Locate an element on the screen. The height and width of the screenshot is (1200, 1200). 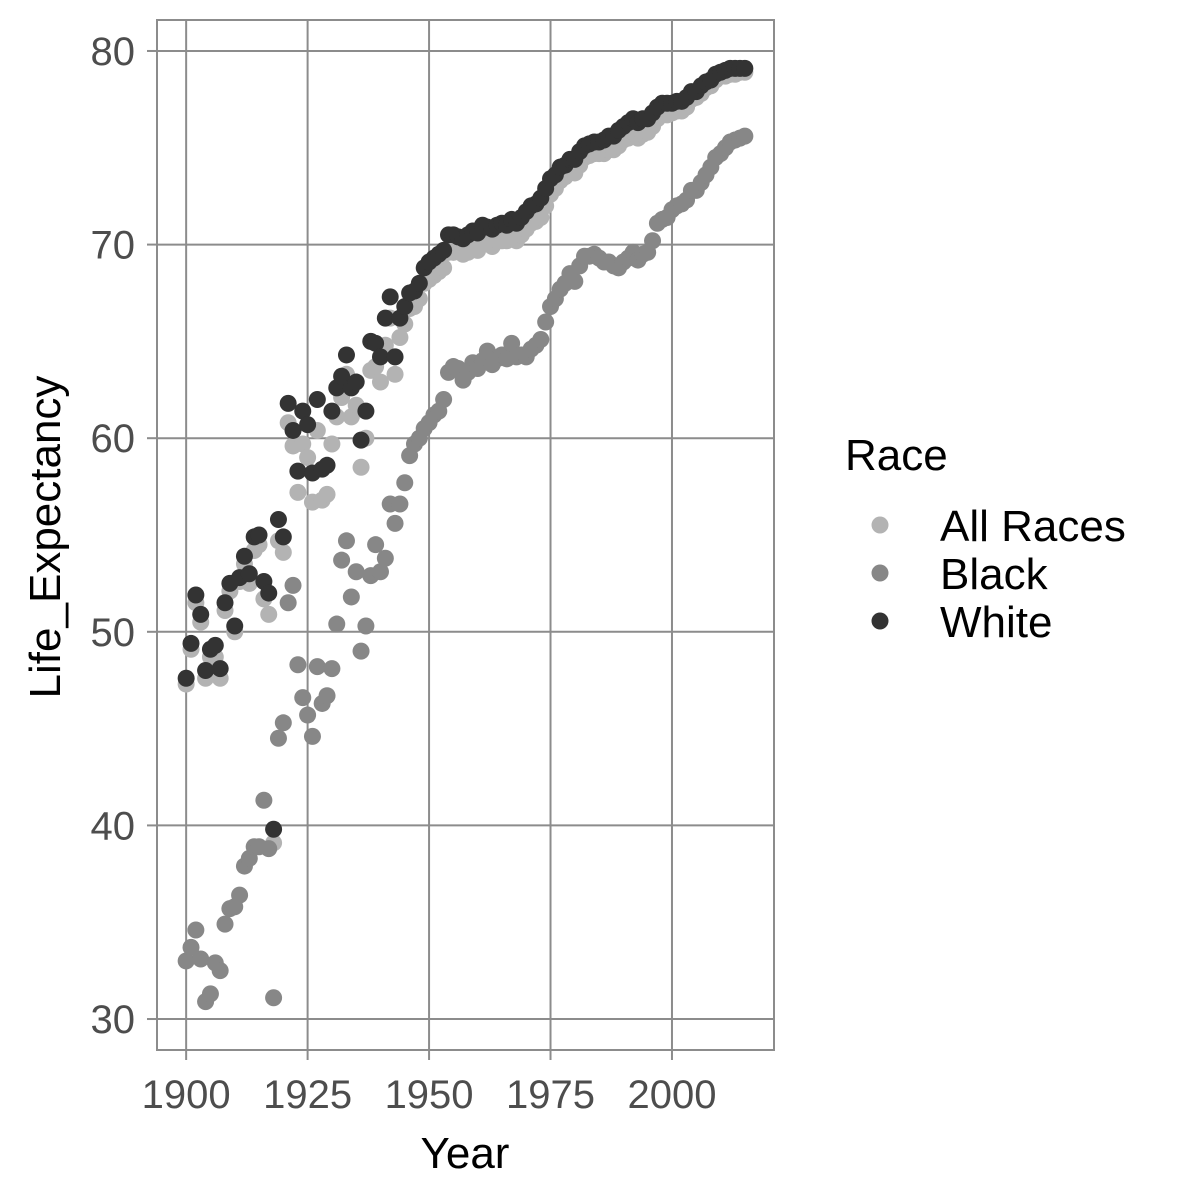
y-tick-label: 60 is located at coordinates (113, 439).